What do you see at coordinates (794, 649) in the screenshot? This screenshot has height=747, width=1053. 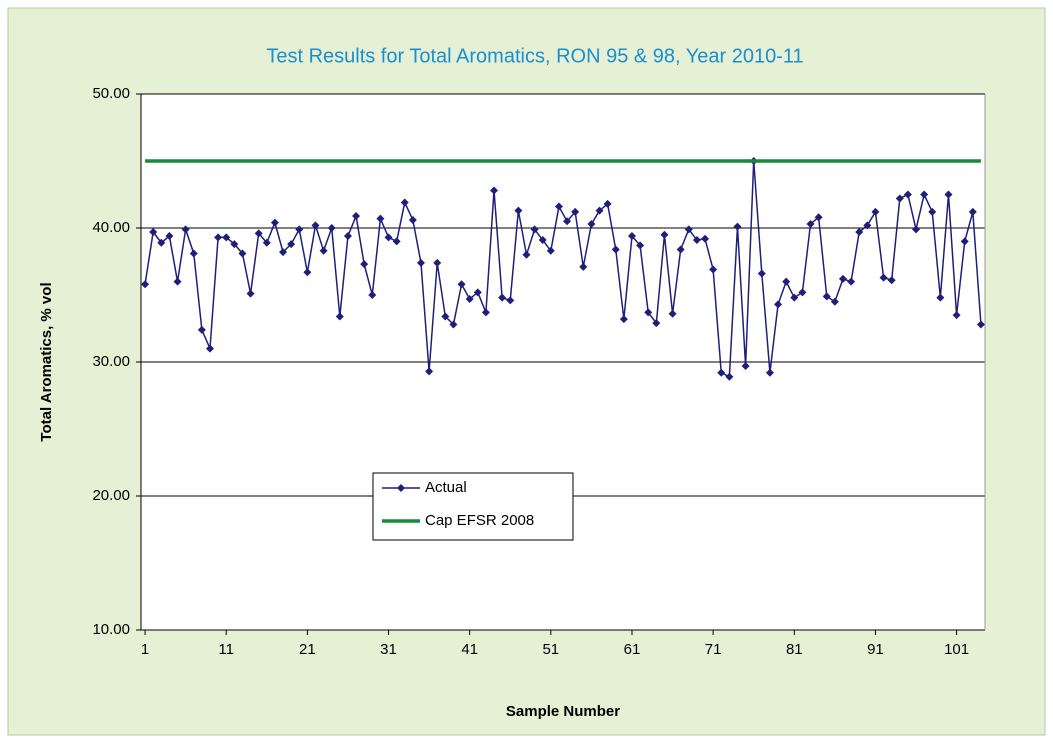 I see `x-tick-label: 81` at bounding box center [794, 649].